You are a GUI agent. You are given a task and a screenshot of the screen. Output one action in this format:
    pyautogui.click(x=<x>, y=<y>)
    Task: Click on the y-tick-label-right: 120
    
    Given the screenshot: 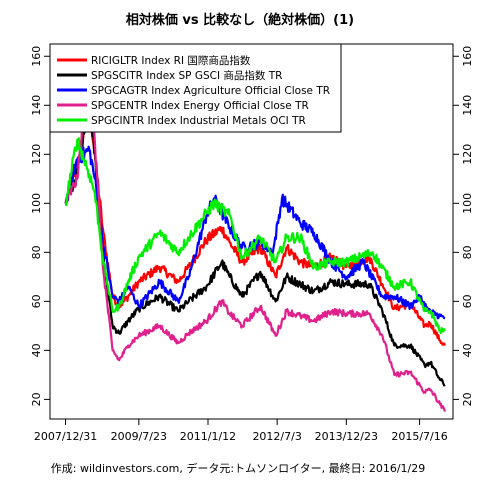 What is the action you would take?
    pyautogui.click(x=467, y=154)
    